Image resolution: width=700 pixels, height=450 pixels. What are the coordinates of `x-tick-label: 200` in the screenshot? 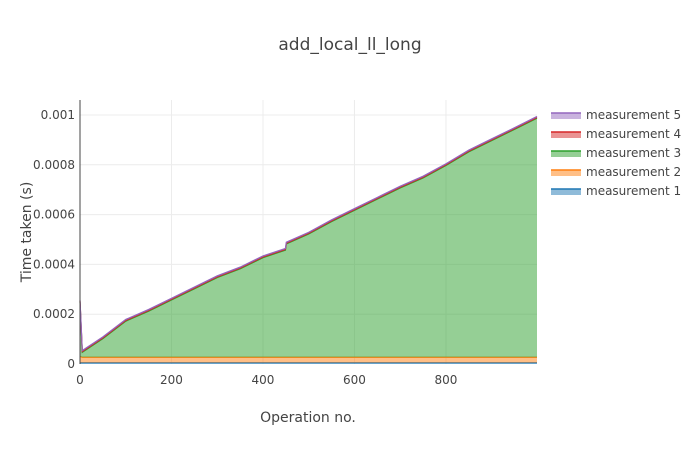 It's located at (171, 380).